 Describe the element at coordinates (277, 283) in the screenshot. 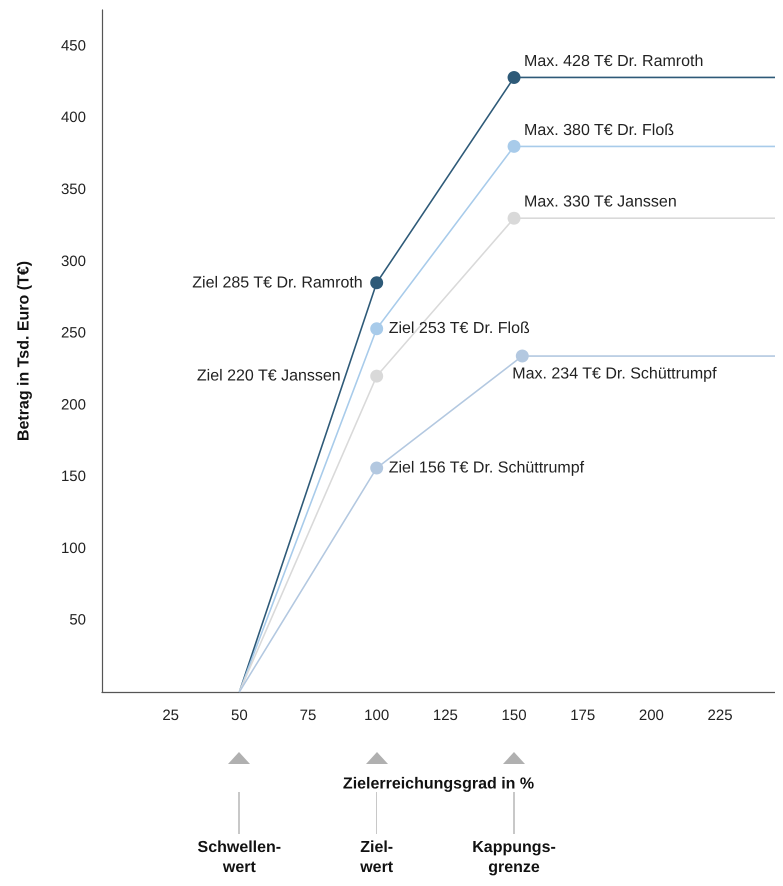

I see `annotation: Ziel 285 T€ Dr. Ramroth` at that location.